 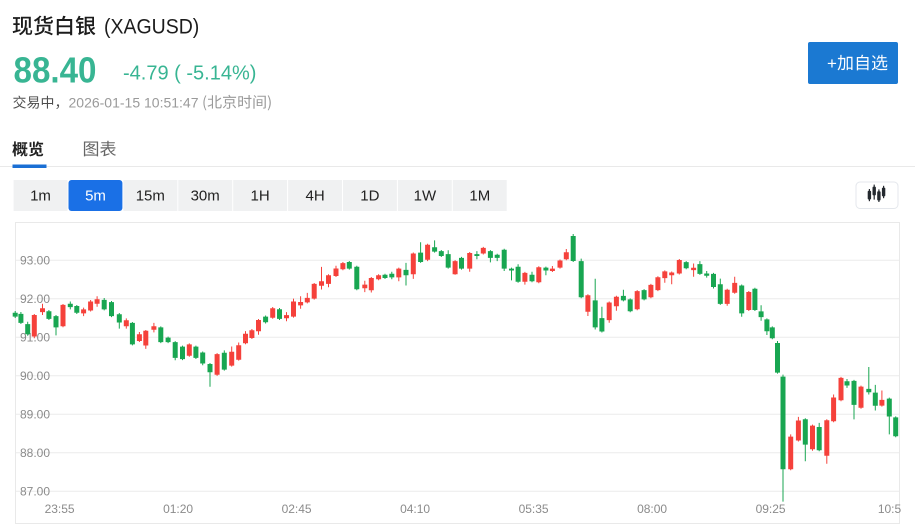 I want to click on svg-text: 1M, so click(x=479, y=196).